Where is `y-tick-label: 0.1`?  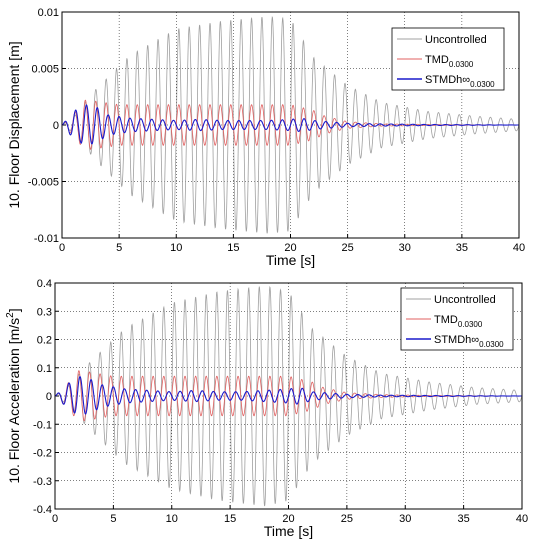 y-tick-label: 0.1 is located at coordinates (44, 369).